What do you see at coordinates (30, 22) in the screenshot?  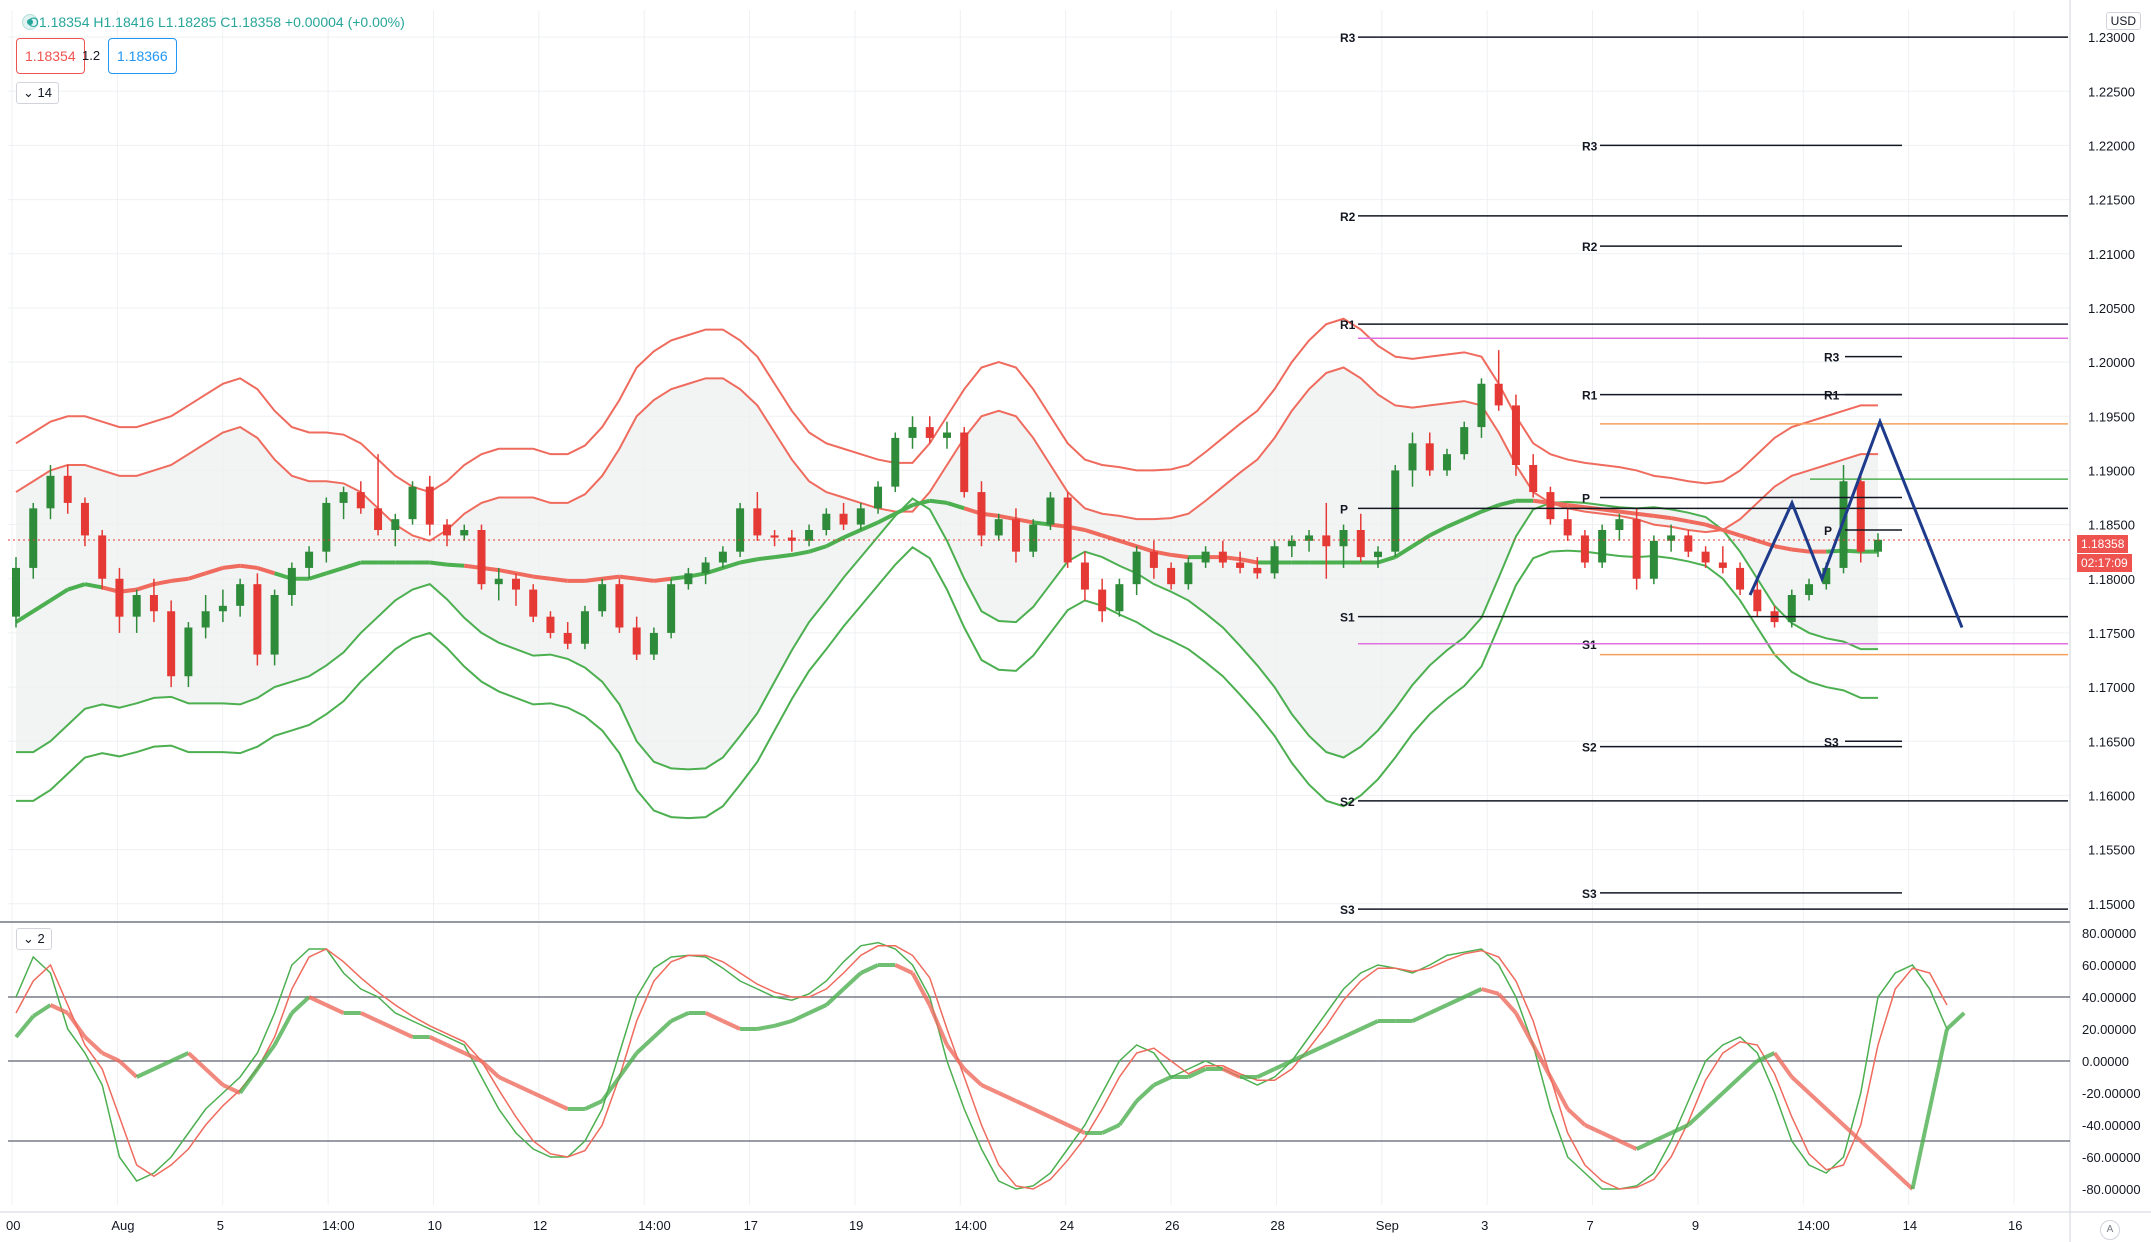 I see `status-indicator` at bounding box center [30, 22].